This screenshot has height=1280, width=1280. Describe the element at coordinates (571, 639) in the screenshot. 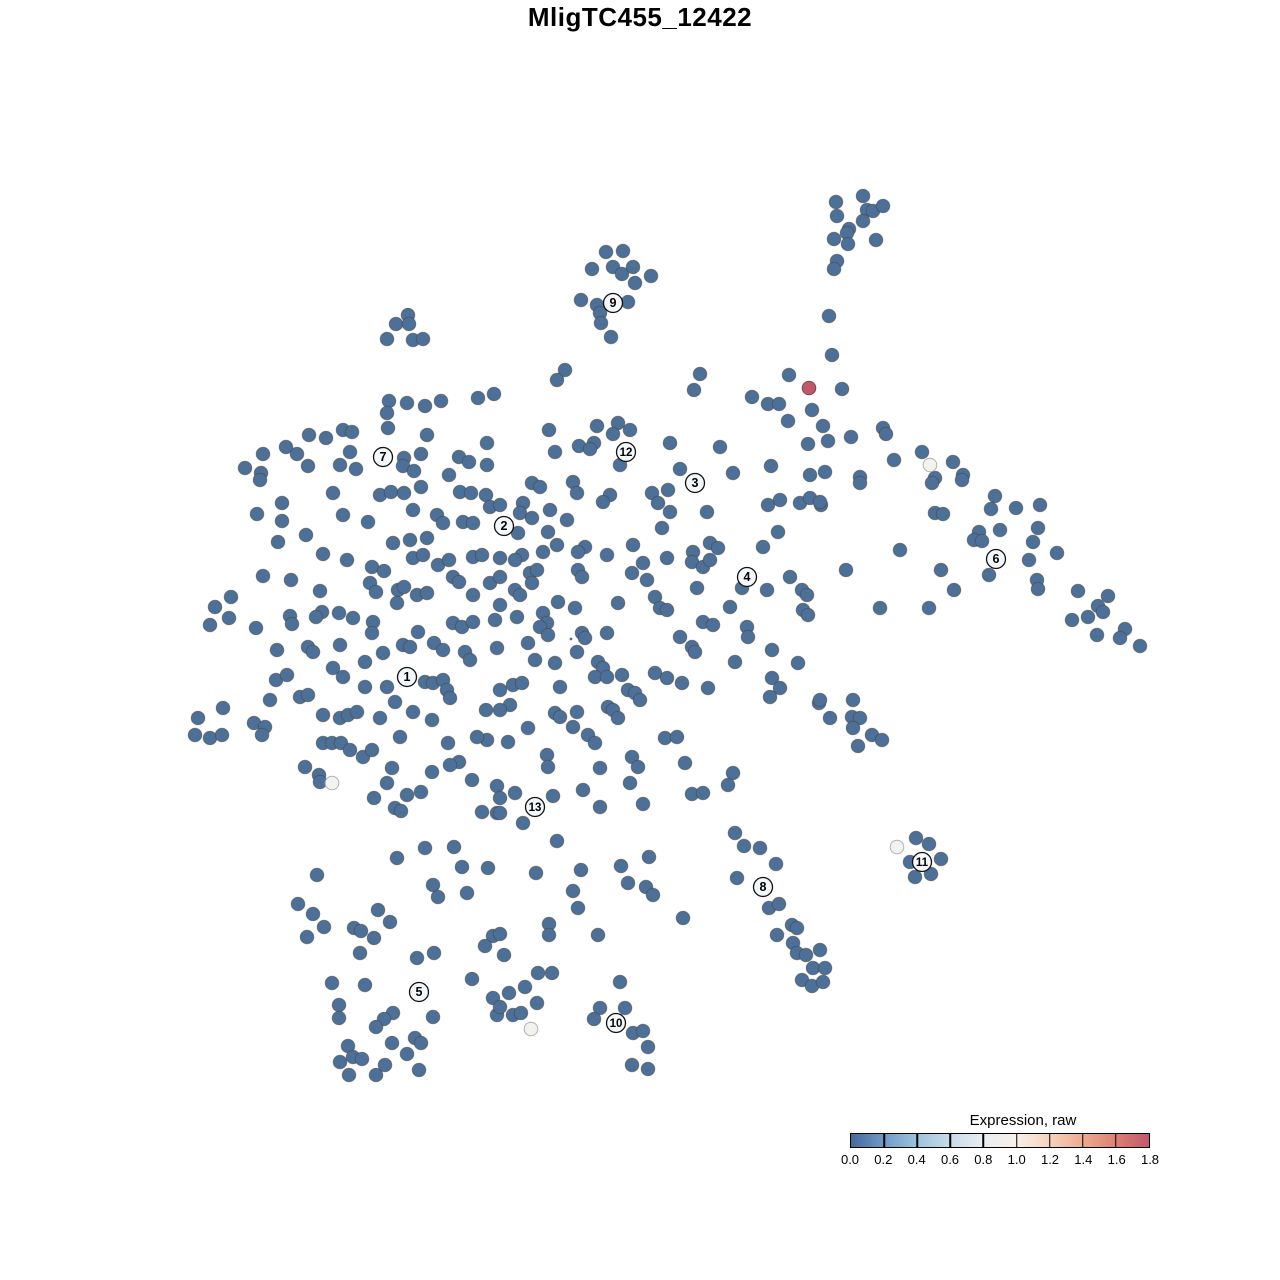

I see `tiny-data-point` at that location.